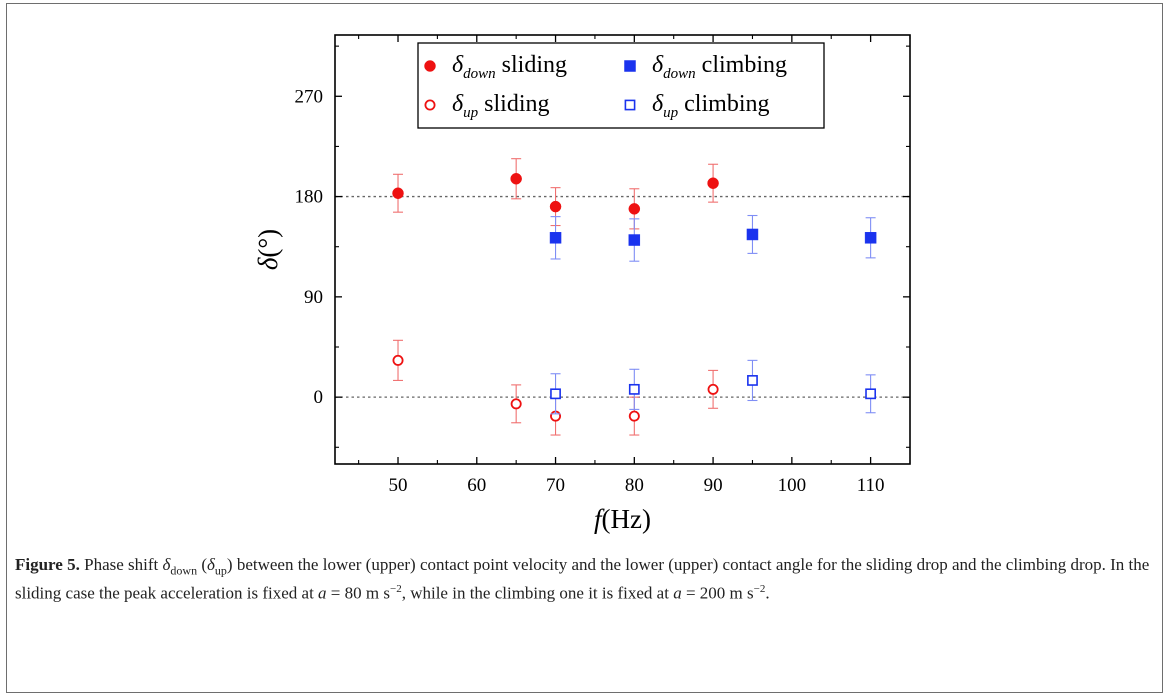 The width and height of the screenshot is (1171, 693). I want to click on x-tick-label: 100, so click(792, 485).